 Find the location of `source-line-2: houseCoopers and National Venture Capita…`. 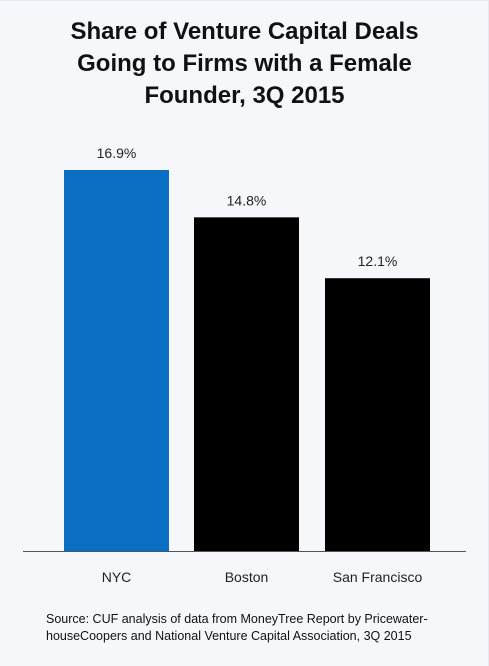

source-line-2: houseCoopers and National Venture Capita… is located at coordinates (229, 636).